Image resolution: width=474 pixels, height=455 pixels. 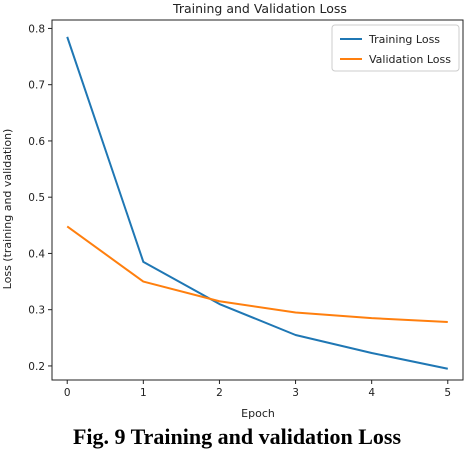 What do you see at coordinates (371, 393) in the screenshot?
I see `x-tick-label: 4` at bounding box center [371, 393].